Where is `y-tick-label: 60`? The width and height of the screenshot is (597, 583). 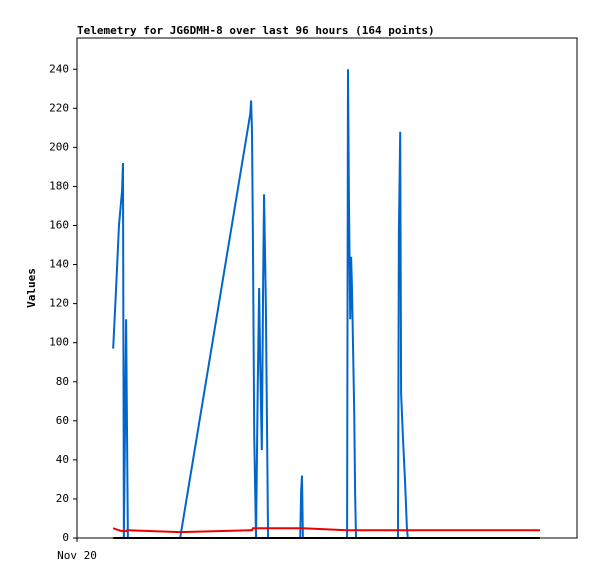
y-tick-label: 60 is located at coordinates (62, 420).